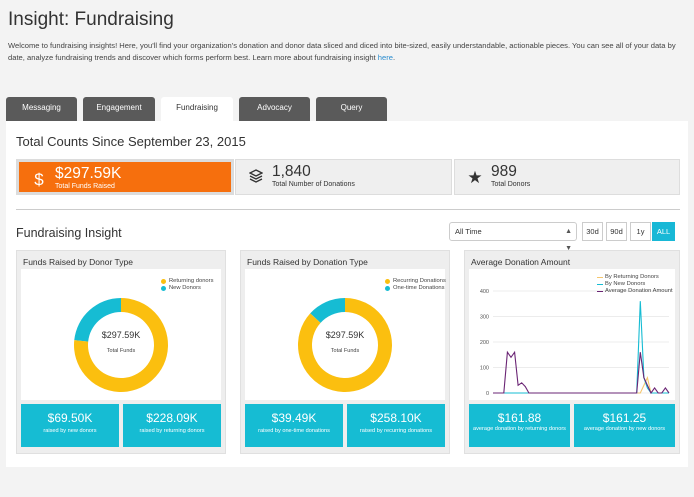 Image resolution: width=694 pixels, height=497 pixels. I want to click on stat-label: raised by one-time donations, so click(294, 431).